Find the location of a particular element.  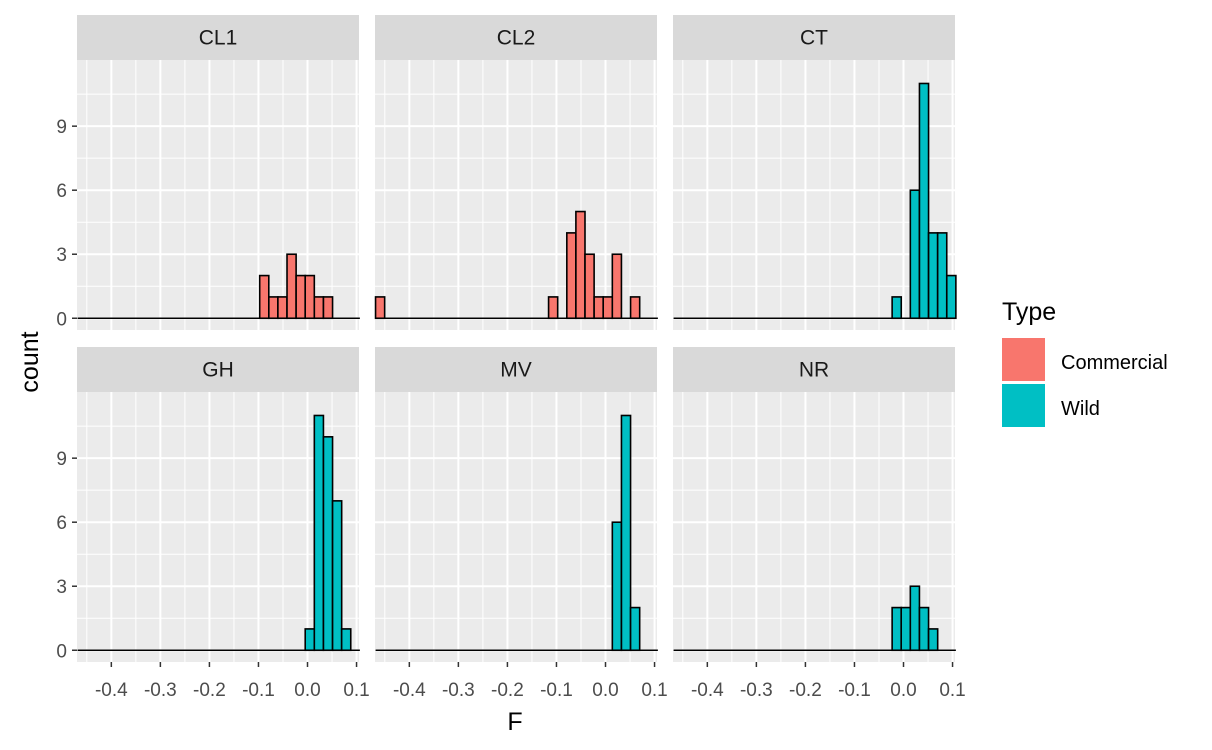

facet-ct: CT is located at coordinates (815, 172).